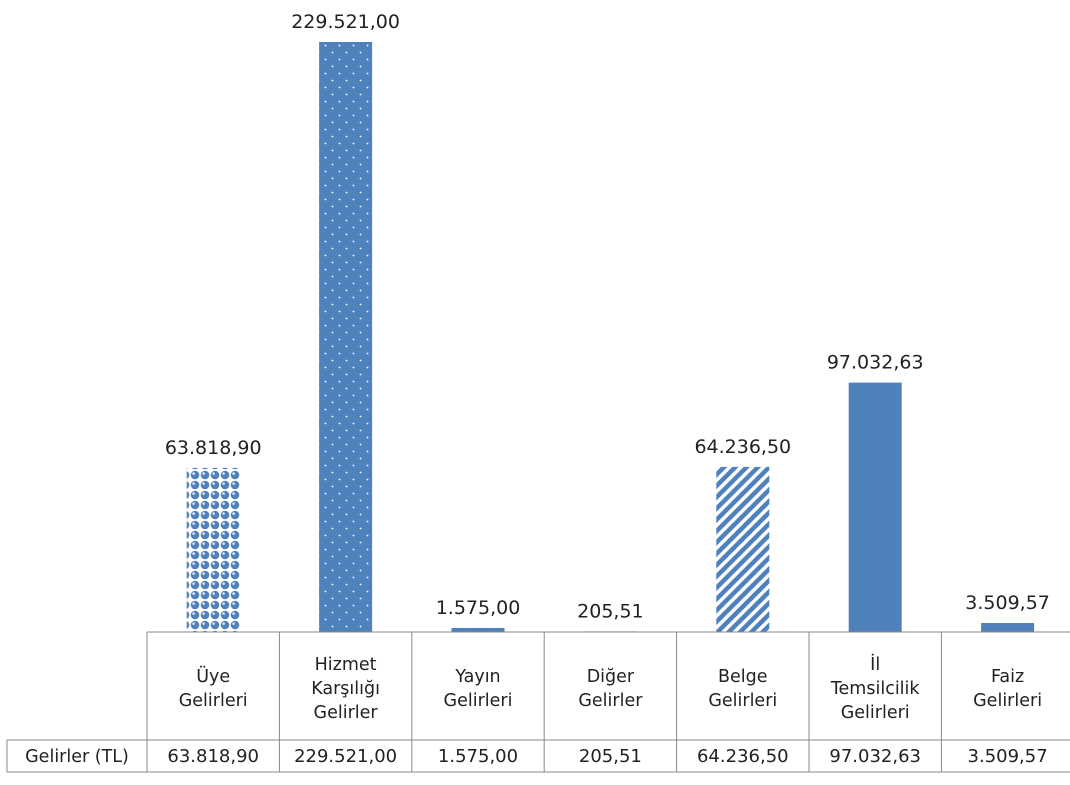 The image size is (1070, 785). Describe the element at coordinates (478, 608) in the screenshot. I see `data-label-3: 1.575,00` at that location.